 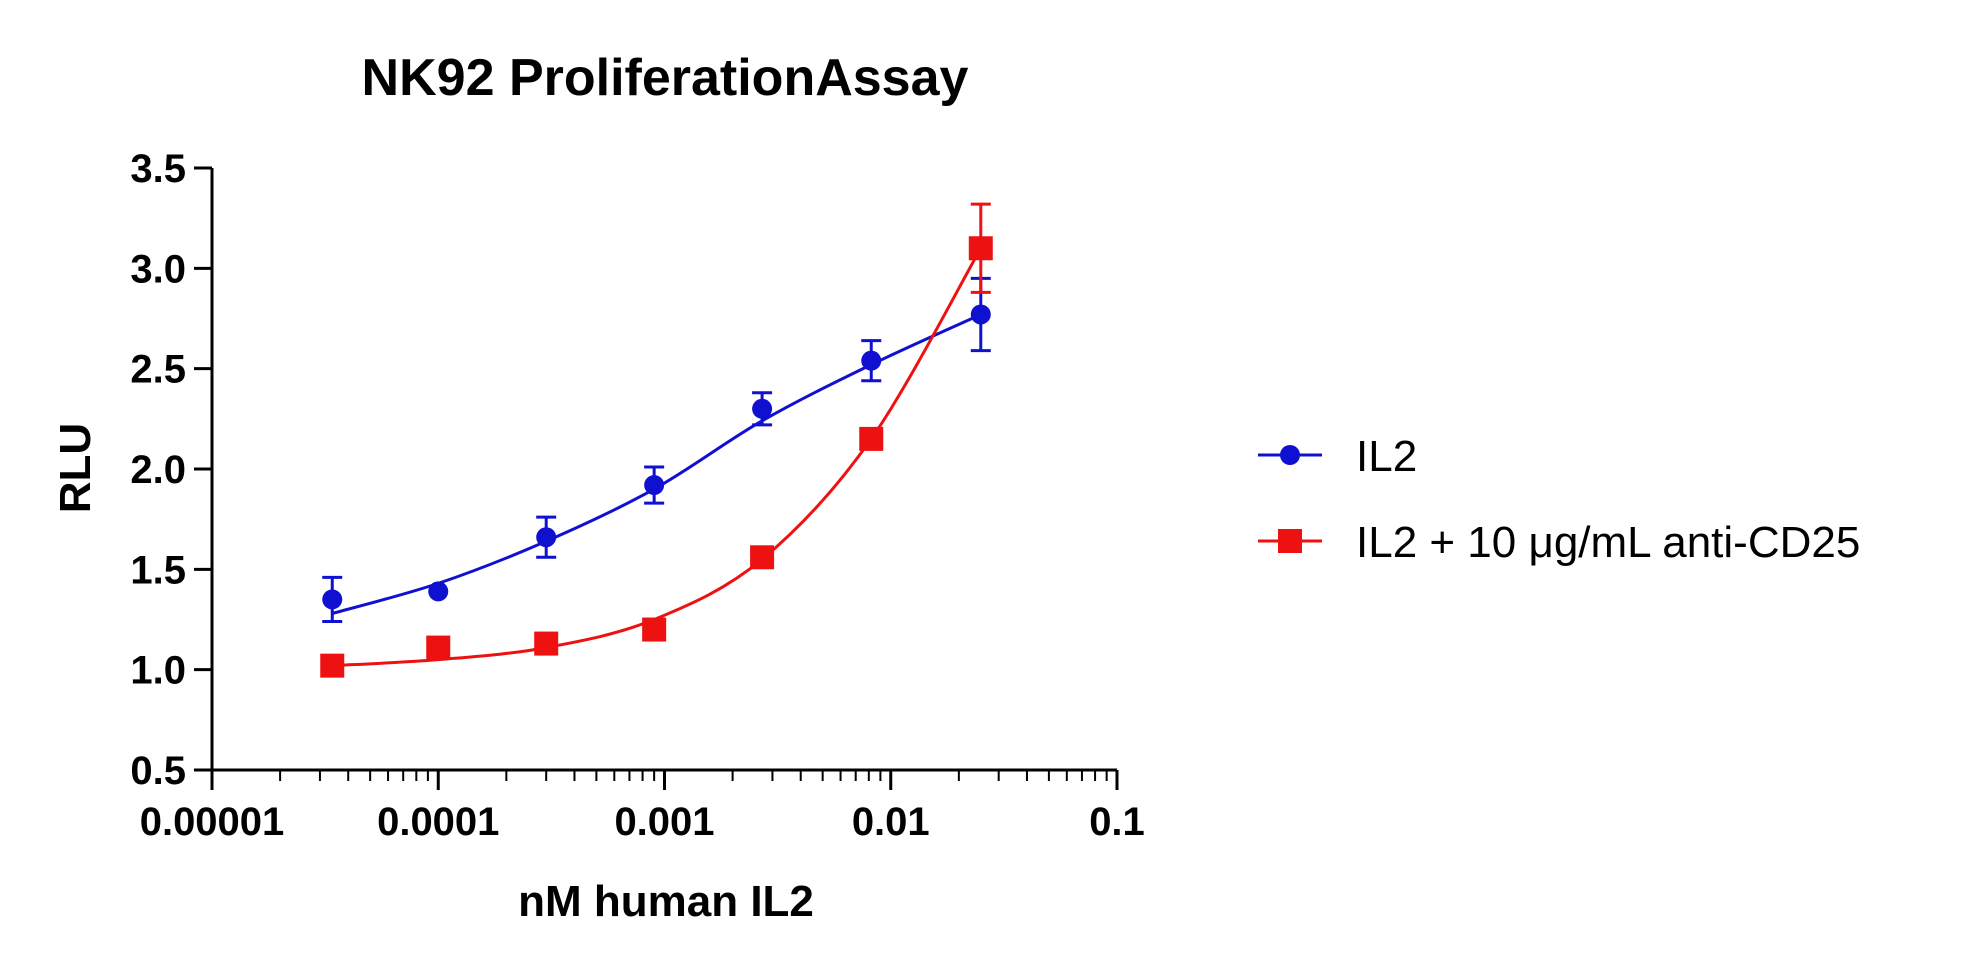 What do you see at coordinates (664, 822) in the screenshot?
I see `x-tick-label: 0.001` at bounding box center [664, 822].